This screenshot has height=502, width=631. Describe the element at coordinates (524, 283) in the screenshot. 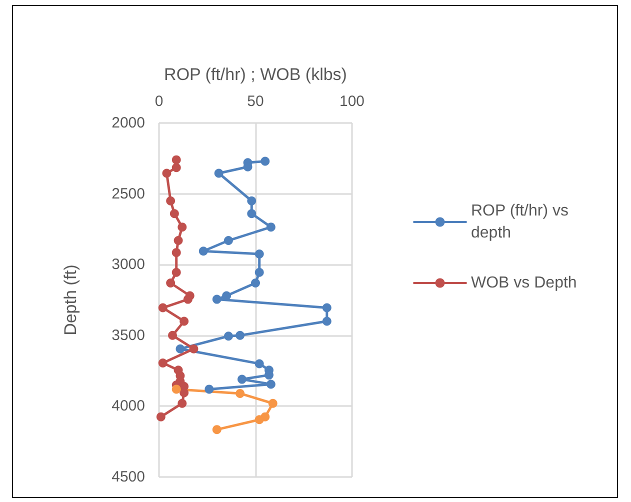

I see `legend-label: WOB vs Depth` at that location.